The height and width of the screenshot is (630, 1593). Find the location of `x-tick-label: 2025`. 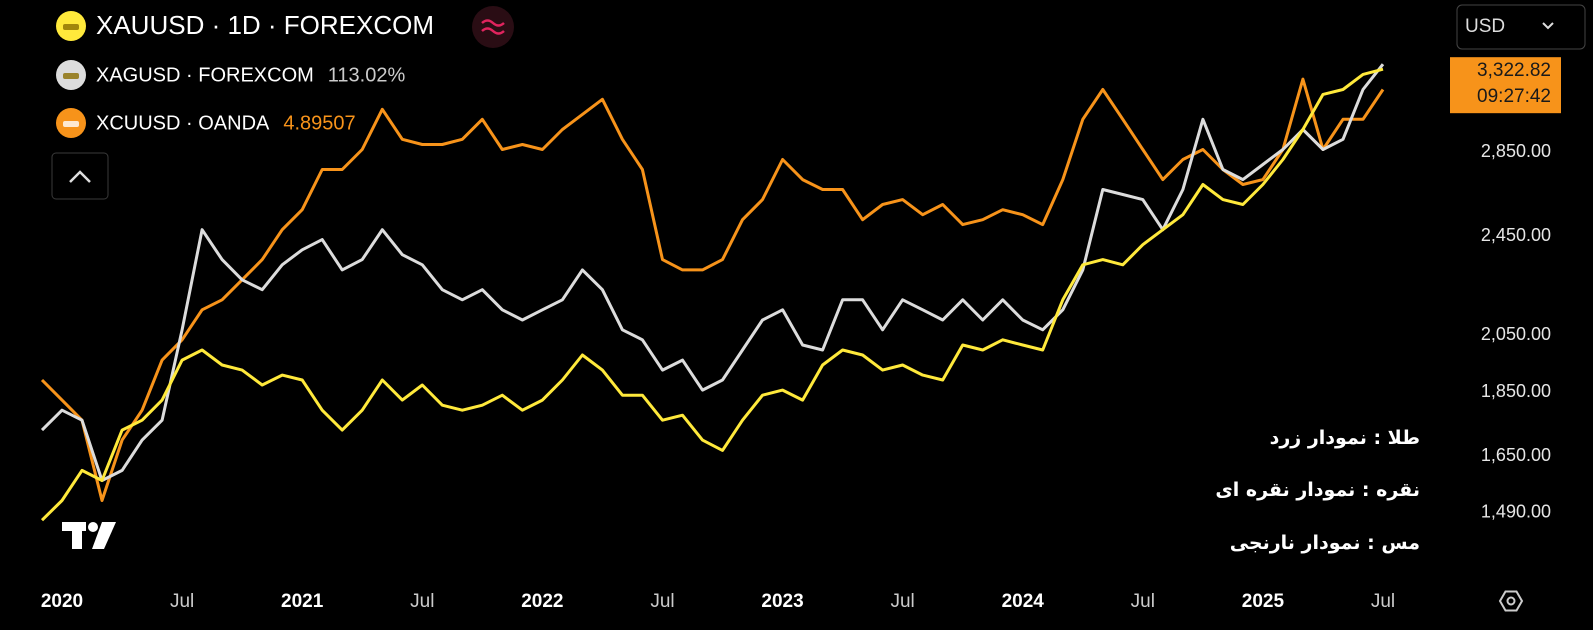

x-tick-label: 2025 is located at coordinates (1263, 601).